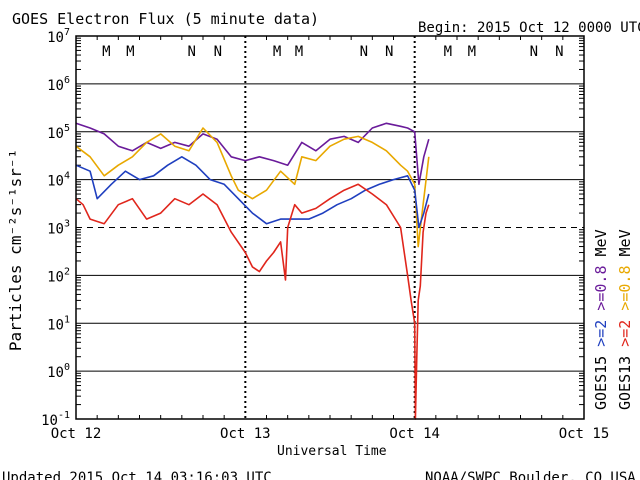 This screenshot has height=480, width=640. Describe the element at coordinates (601, 383) in the screenshot. I see `goes15-legend-item: GOES15` at that location.